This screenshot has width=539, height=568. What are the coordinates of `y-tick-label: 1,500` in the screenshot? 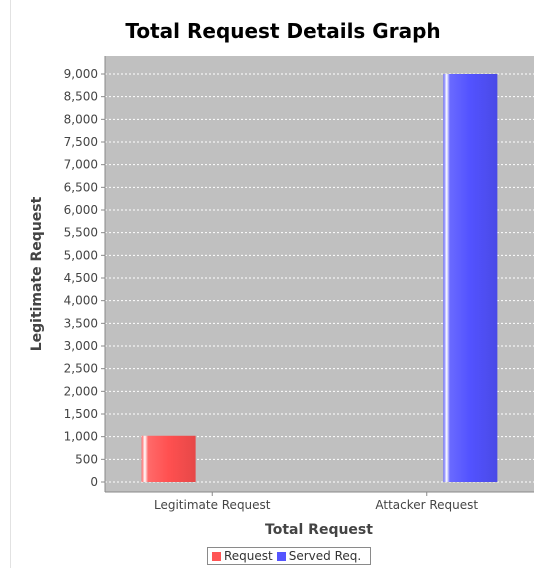 It's located at (81, 414).